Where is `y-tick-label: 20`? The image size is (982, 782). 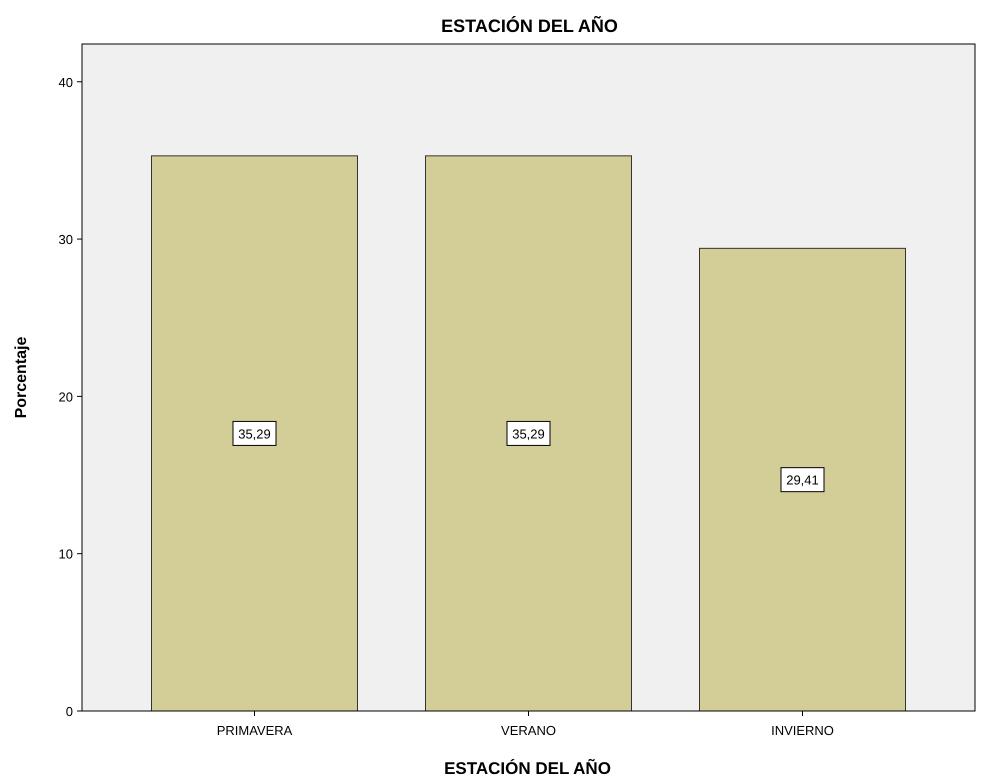
y-tick-label: 20 is located at coordinates (65, 396).